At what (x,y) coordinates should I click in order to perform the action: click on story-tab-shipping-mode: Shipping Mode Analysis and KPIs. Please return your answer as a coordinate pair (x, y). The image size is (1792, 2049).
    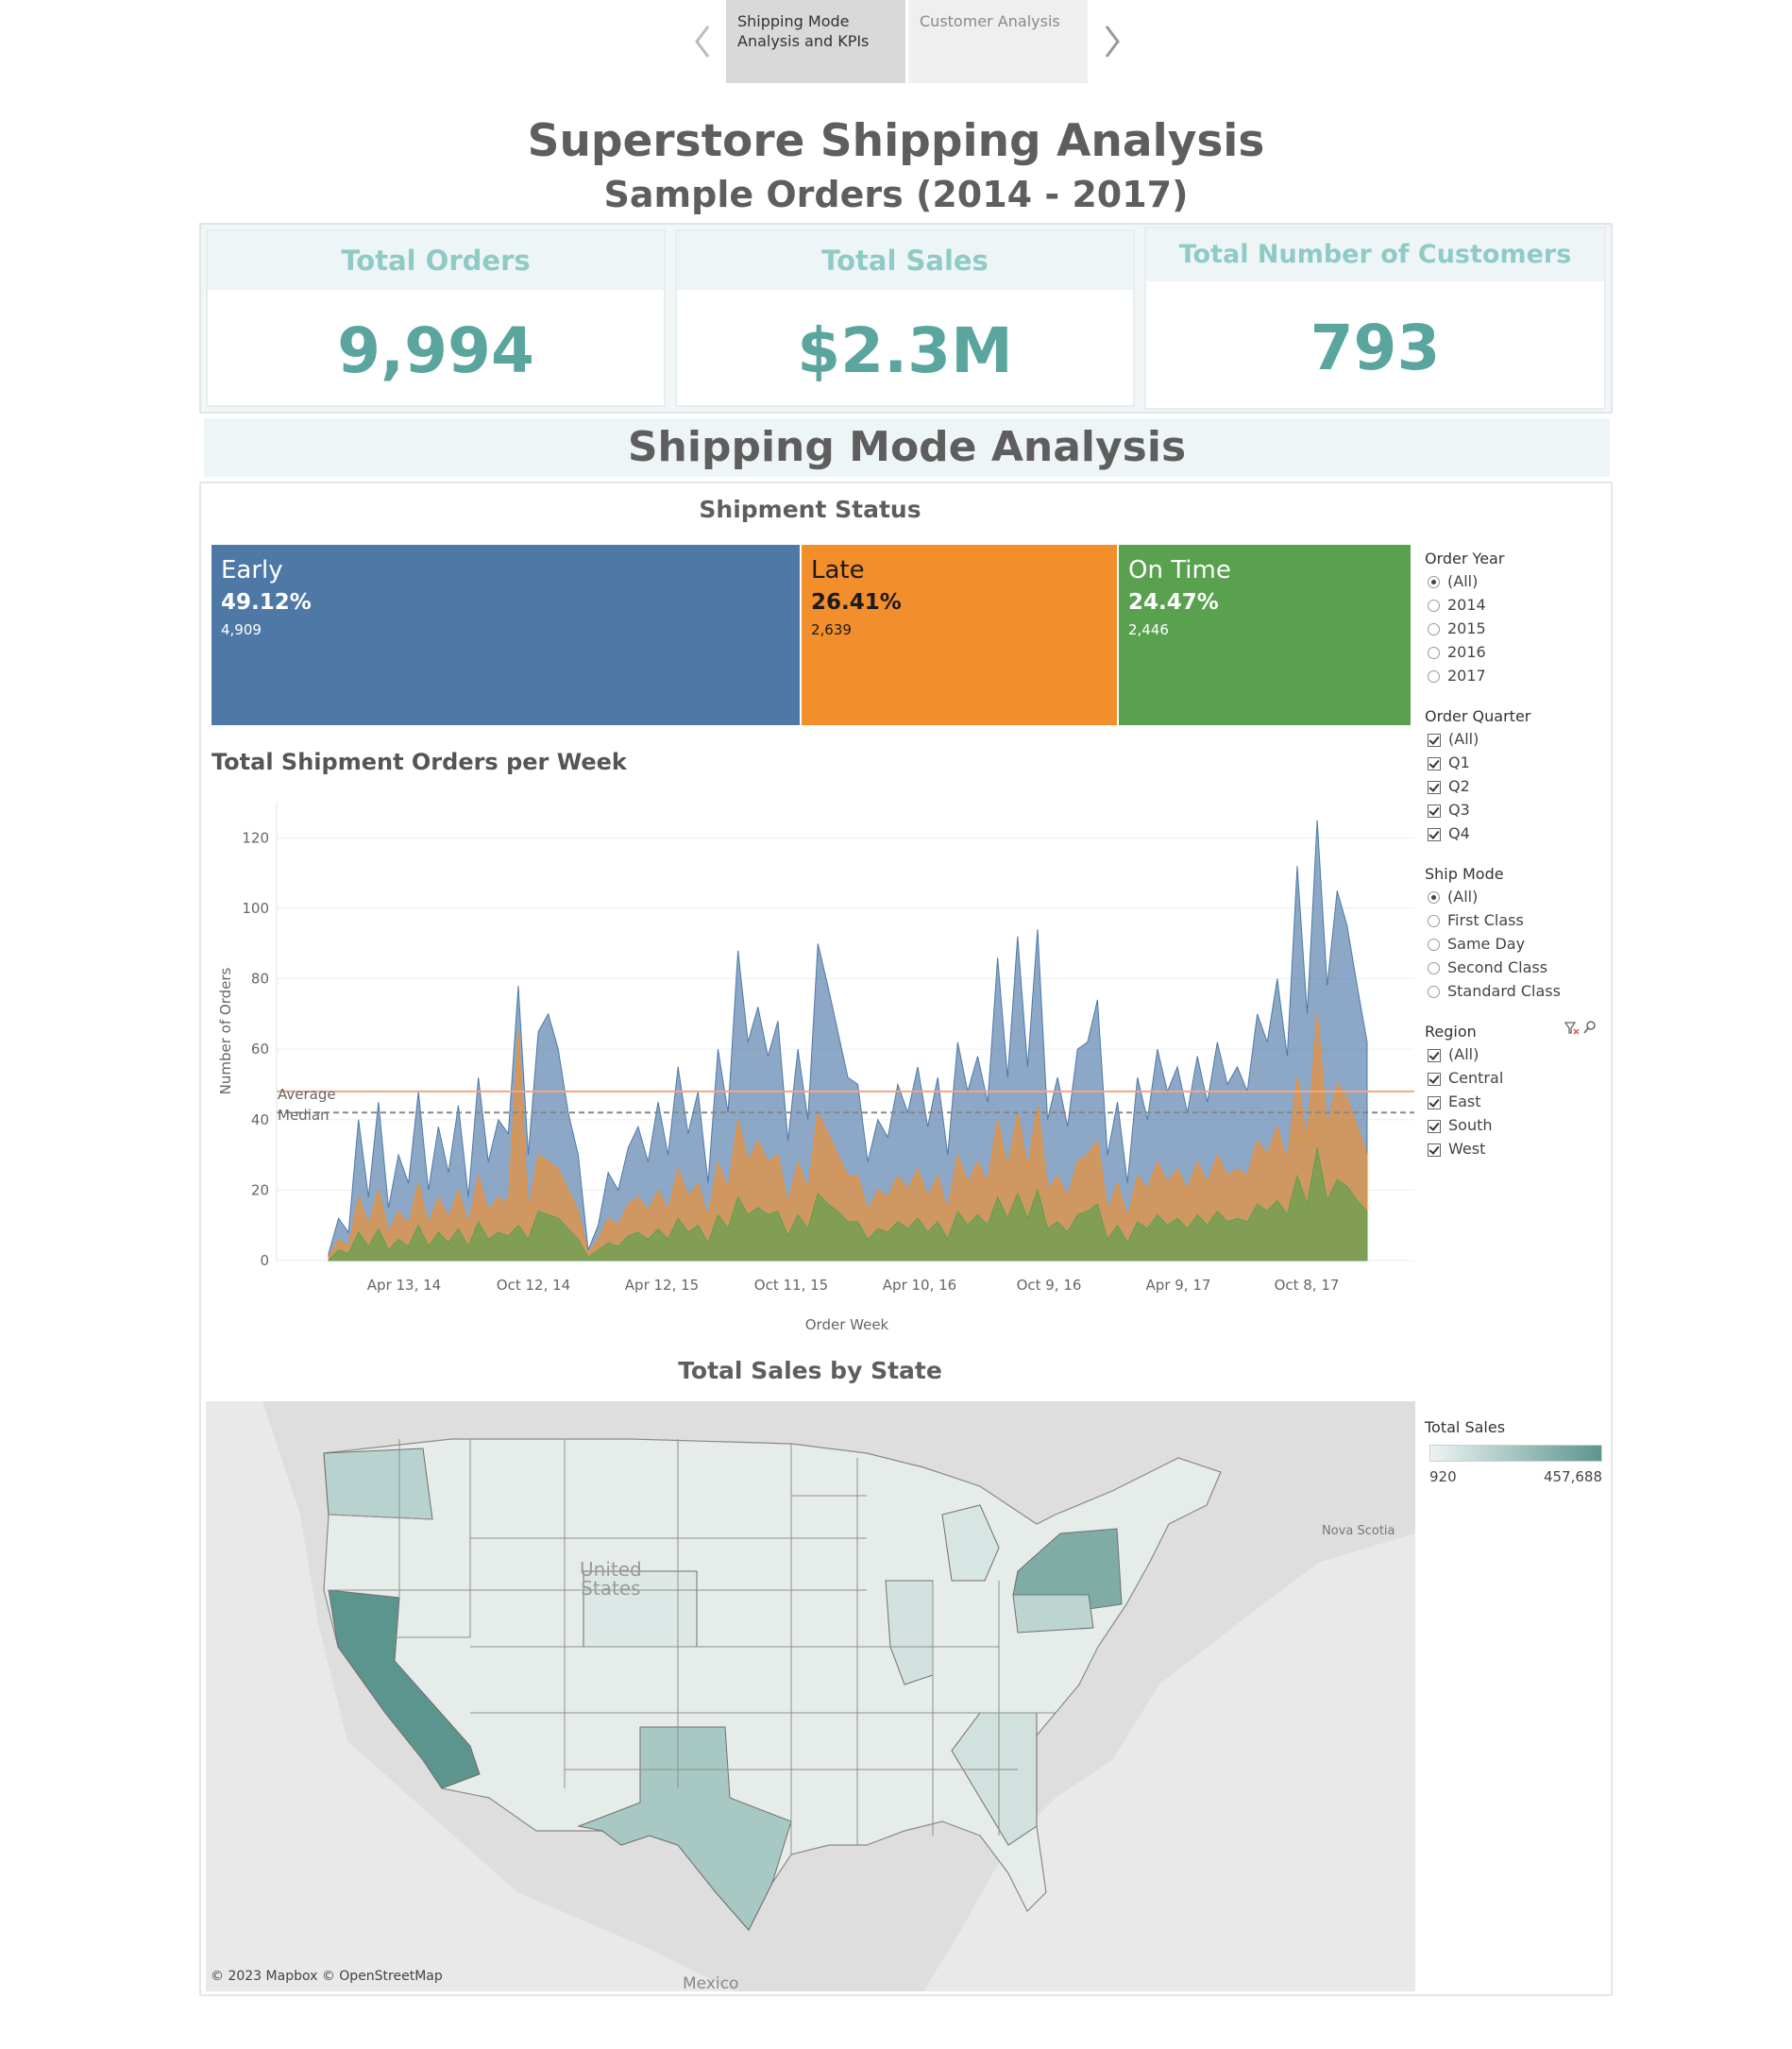
    Looking at the image, I should click on (816, 41).